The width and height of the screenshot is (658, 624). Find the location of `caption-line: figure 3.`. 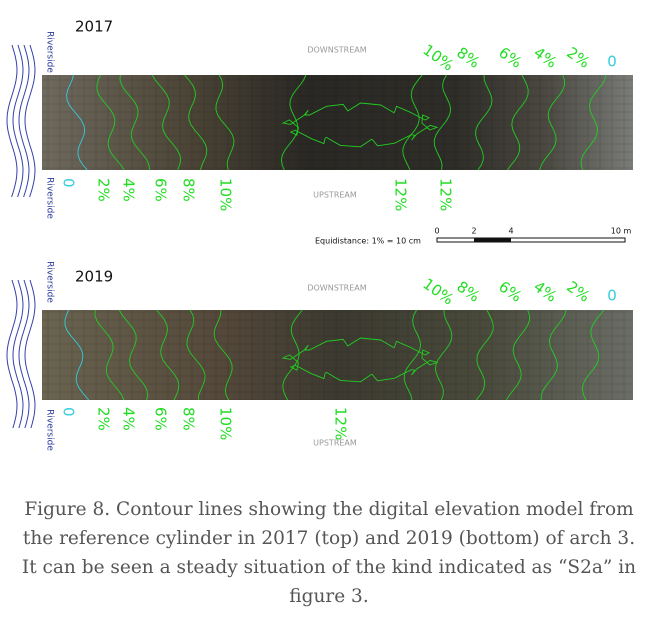

caption-line: figure 3. is located at coordinates (328, 596).